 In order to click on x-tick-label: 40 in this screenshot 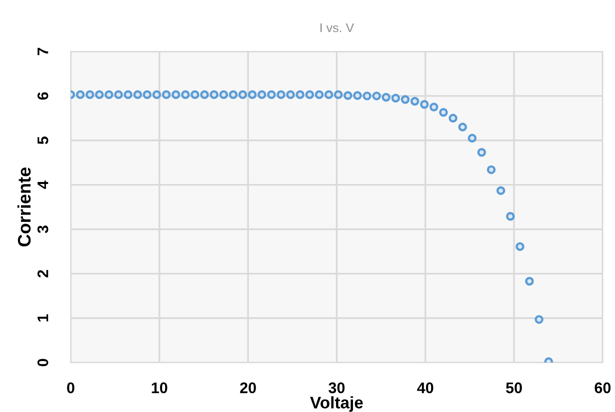, I will do `click(425, 388)`.